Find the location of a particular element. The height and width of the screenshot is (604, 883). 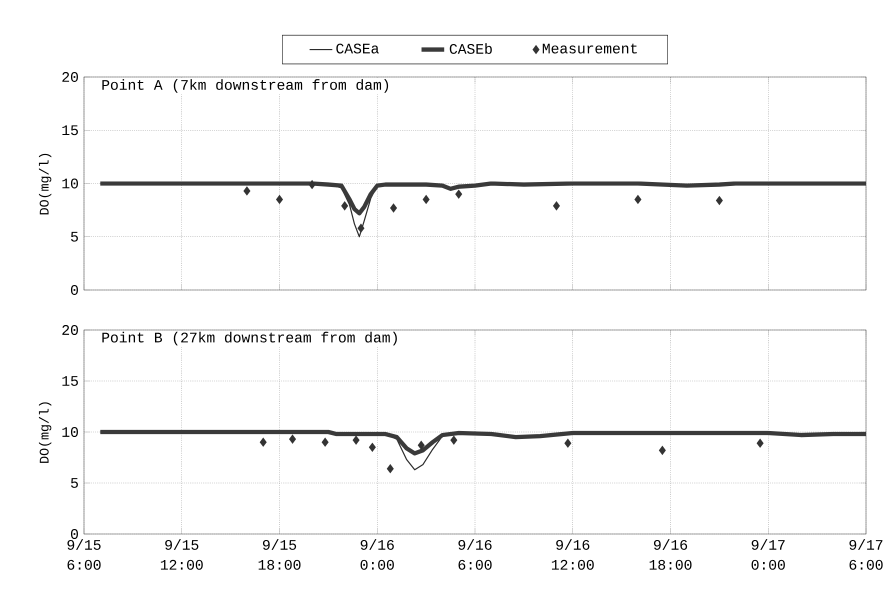

chart-title: Point B (27km downstream from dam) is located at coordinates (249, 339).